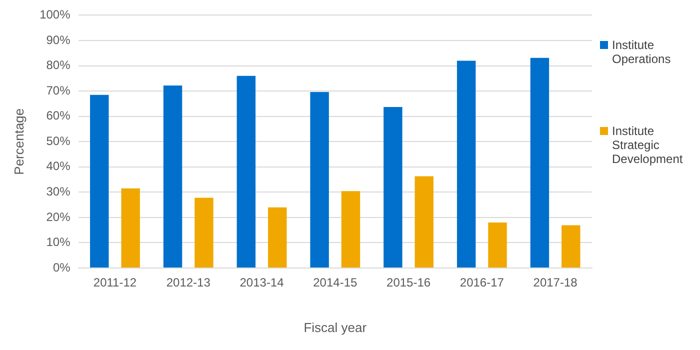 Image resolution: width=700 pixels, height=350 pixels. Describe the element at coordinates (55, 15) in the screenshot. I see `y-tick-label: 100%` at that location.